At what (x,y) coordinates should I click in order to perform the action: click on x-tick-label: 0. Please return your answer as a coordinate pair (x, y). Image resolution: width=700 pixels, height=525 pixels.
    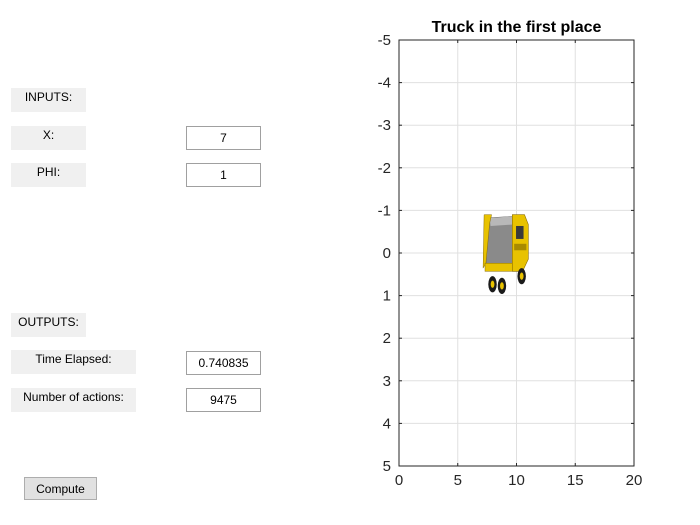
    Looking at the image, I should click on (399, 480).